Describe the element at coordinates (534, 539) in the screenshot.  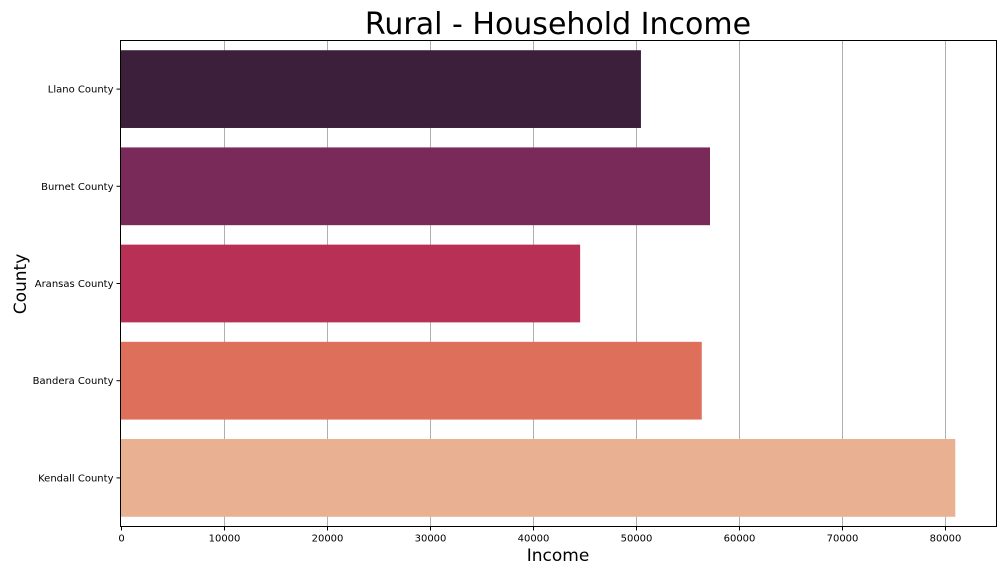
I see `x-tick-label: 40000` at that location.